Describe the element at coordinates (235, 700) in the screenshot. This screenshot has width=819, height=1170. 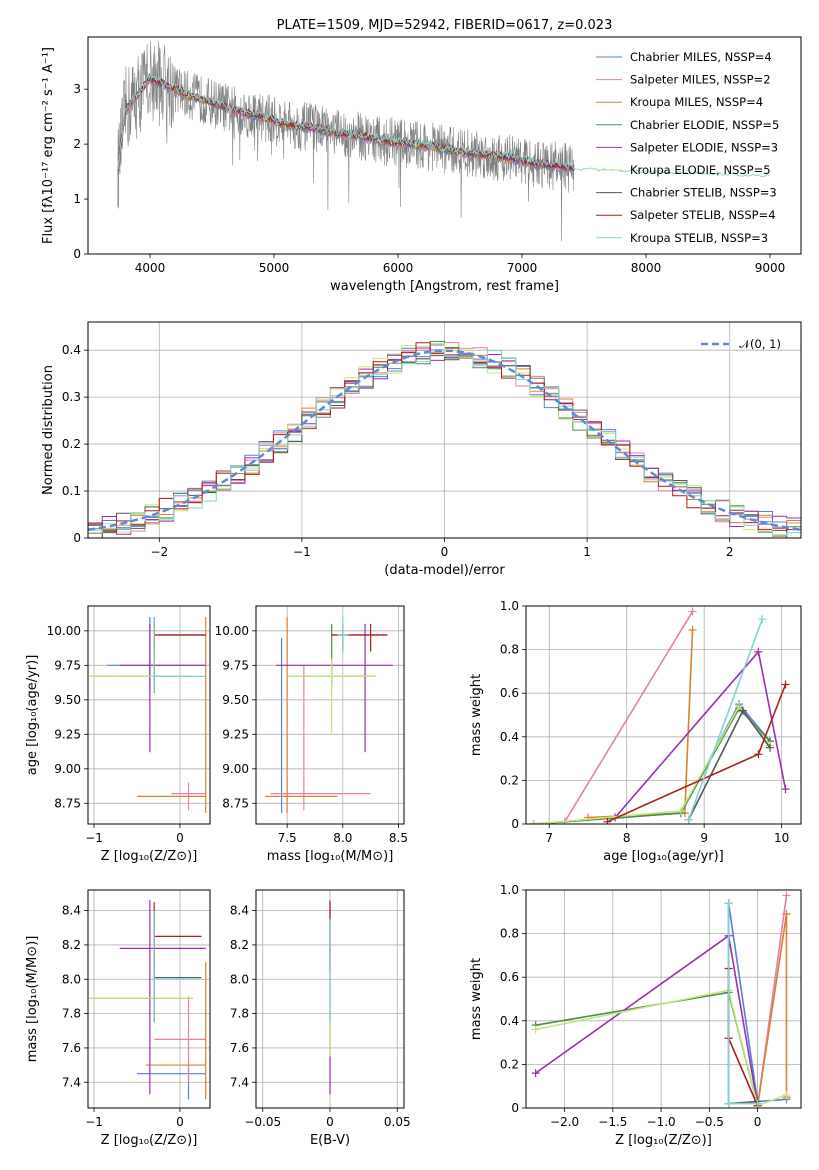
I see `y-tick-label: 9.50` at that location.